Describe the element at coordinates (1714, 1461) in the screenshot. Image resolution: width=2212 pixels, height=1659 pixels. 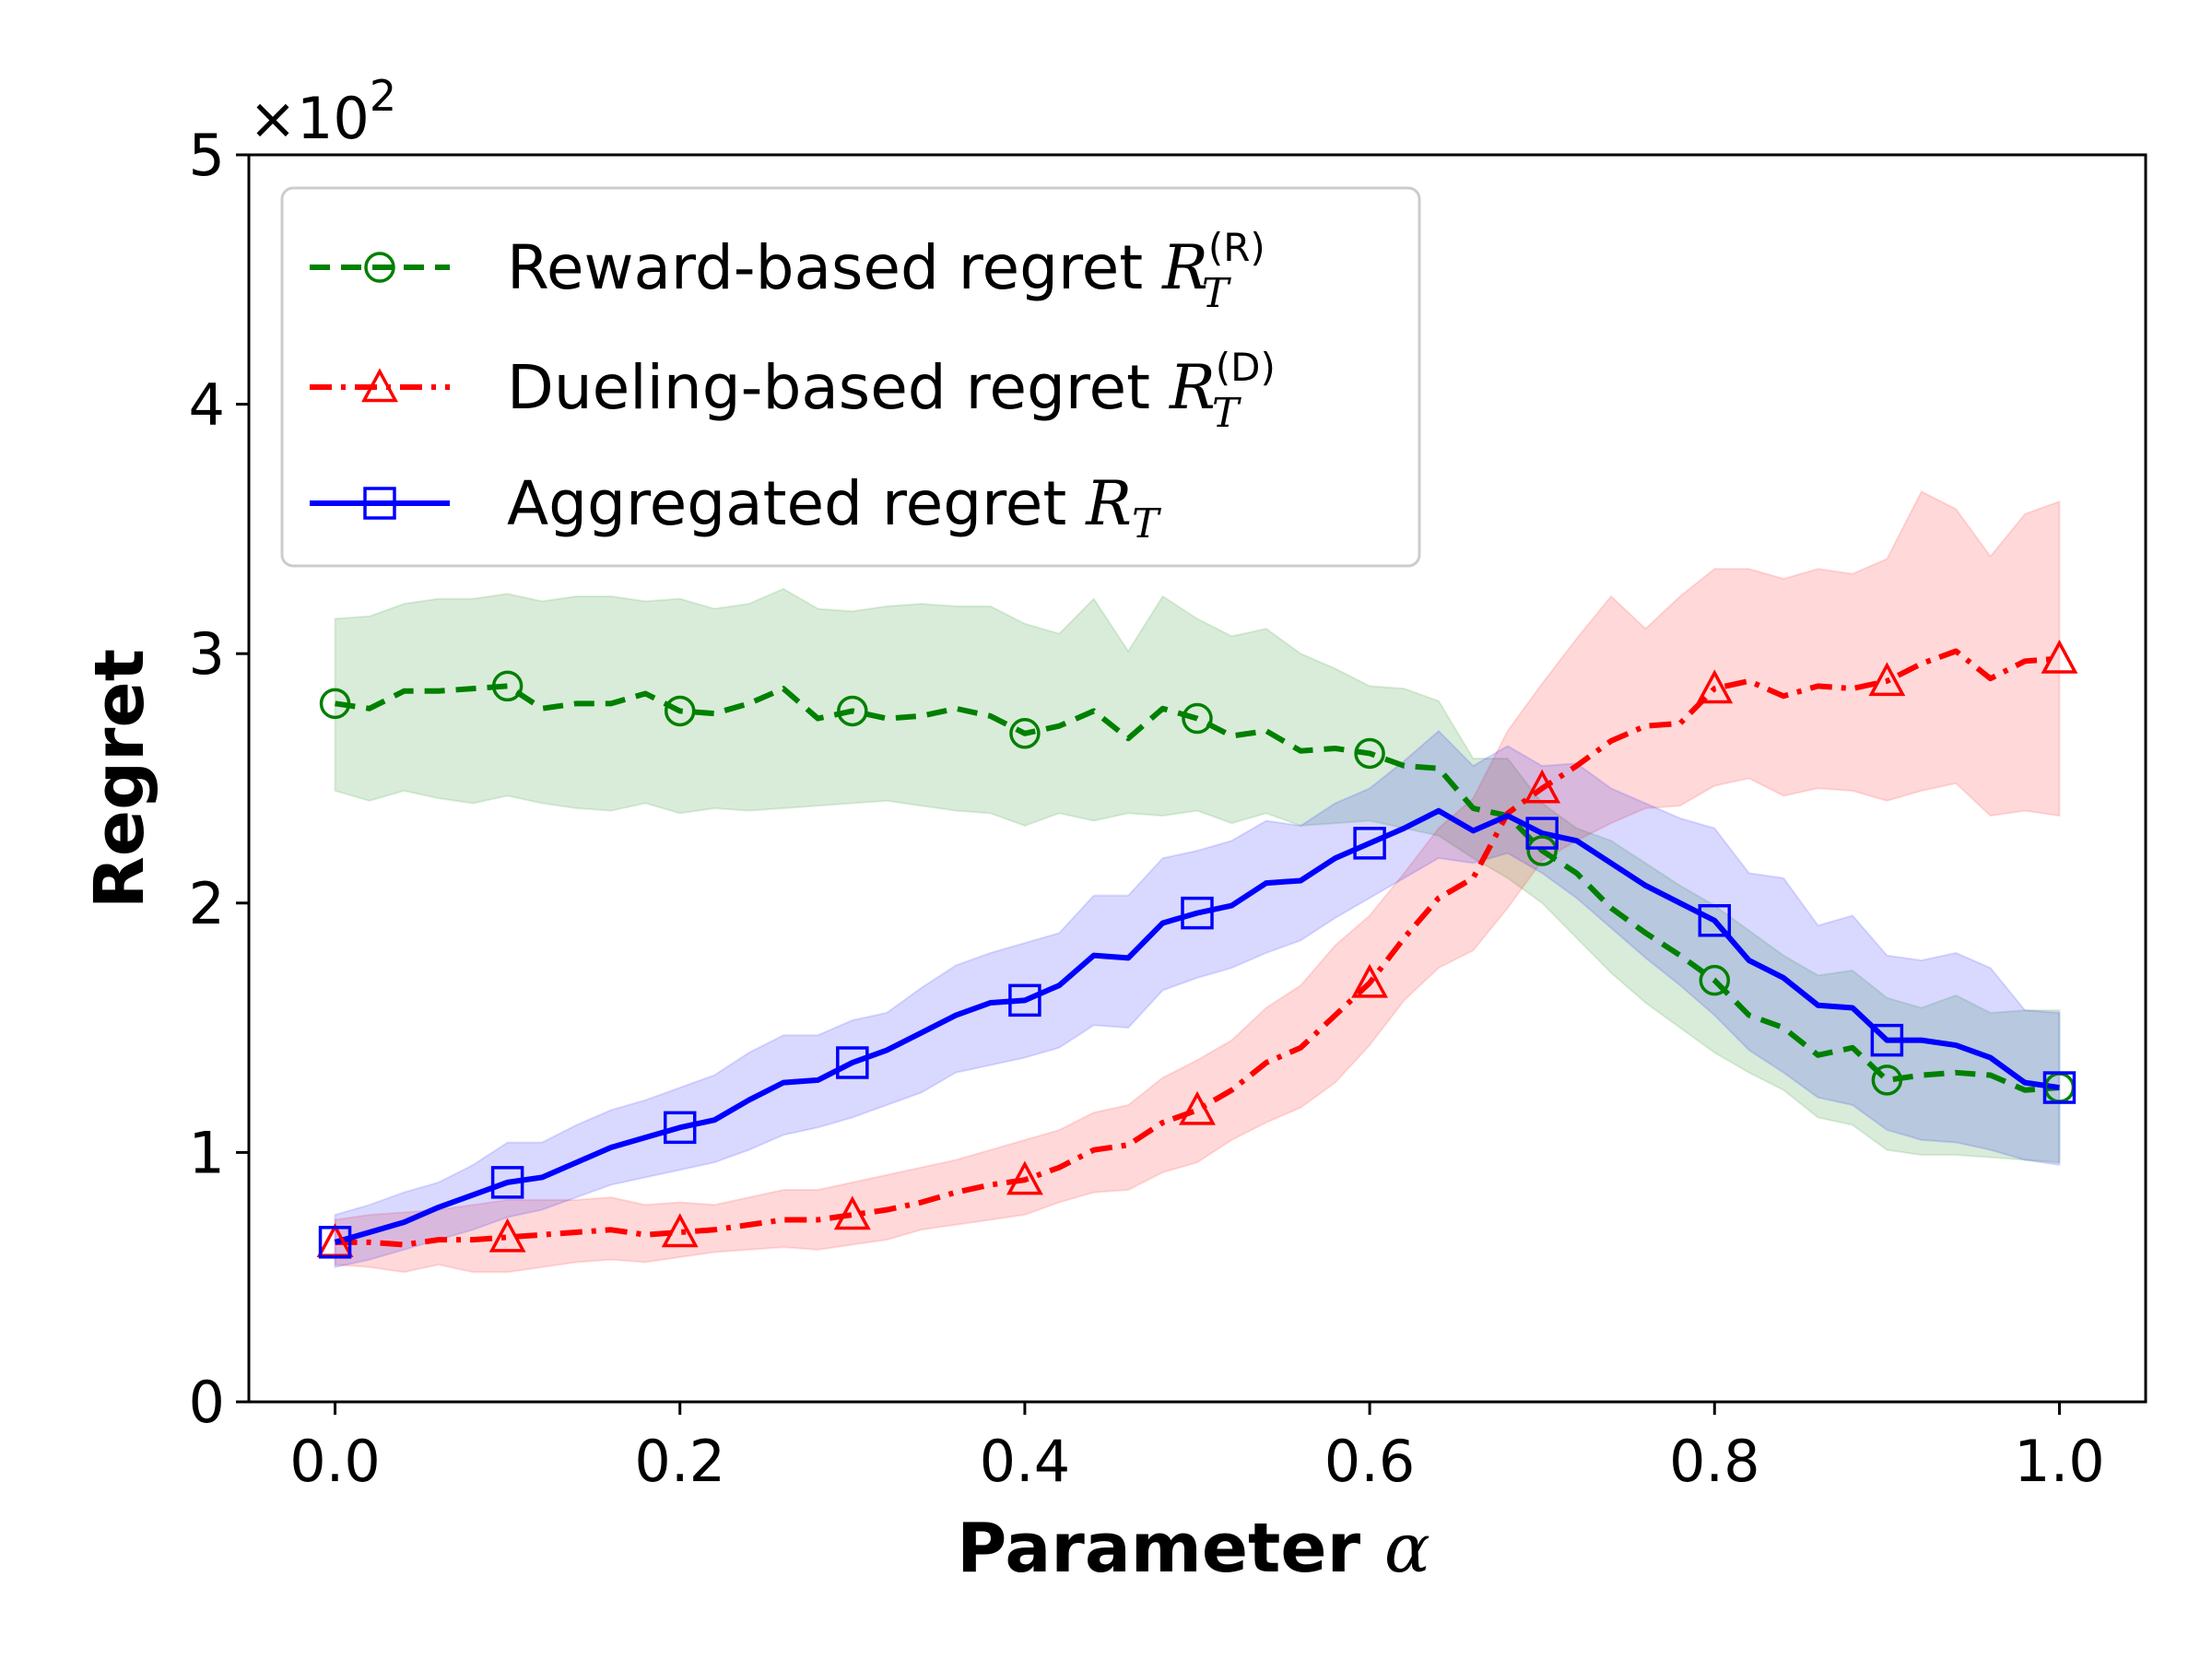
I see `x-tick-label: 0.8` at that location.